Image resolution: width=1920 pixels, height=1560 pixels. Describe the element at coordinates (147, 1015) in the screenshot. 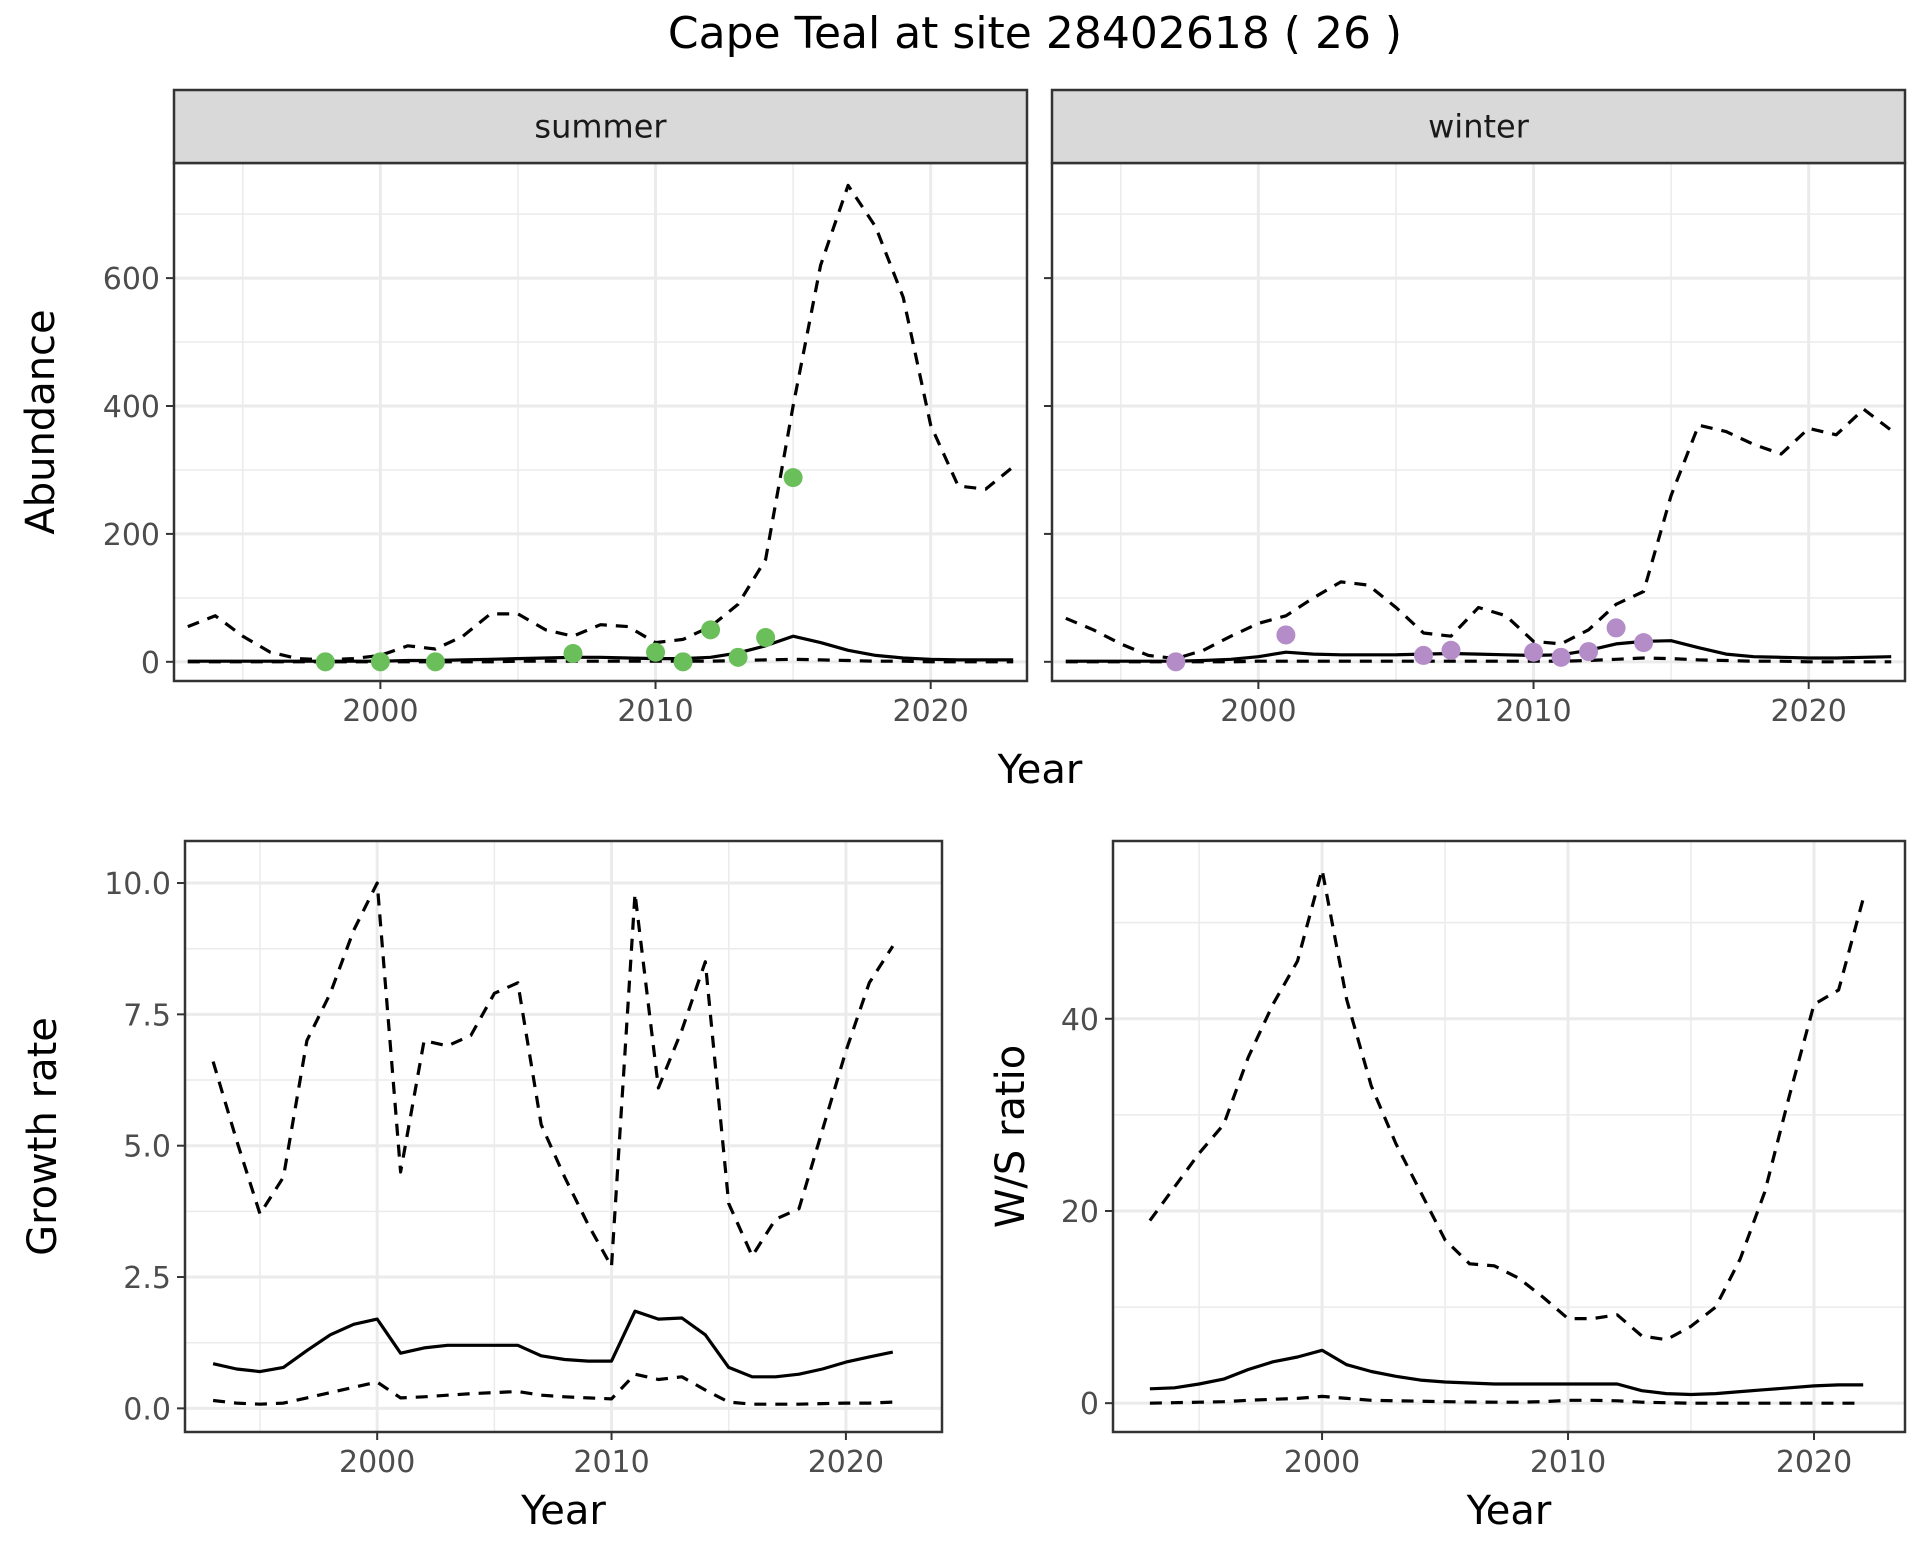

I see `y-tick-label: 7.5` at that location.